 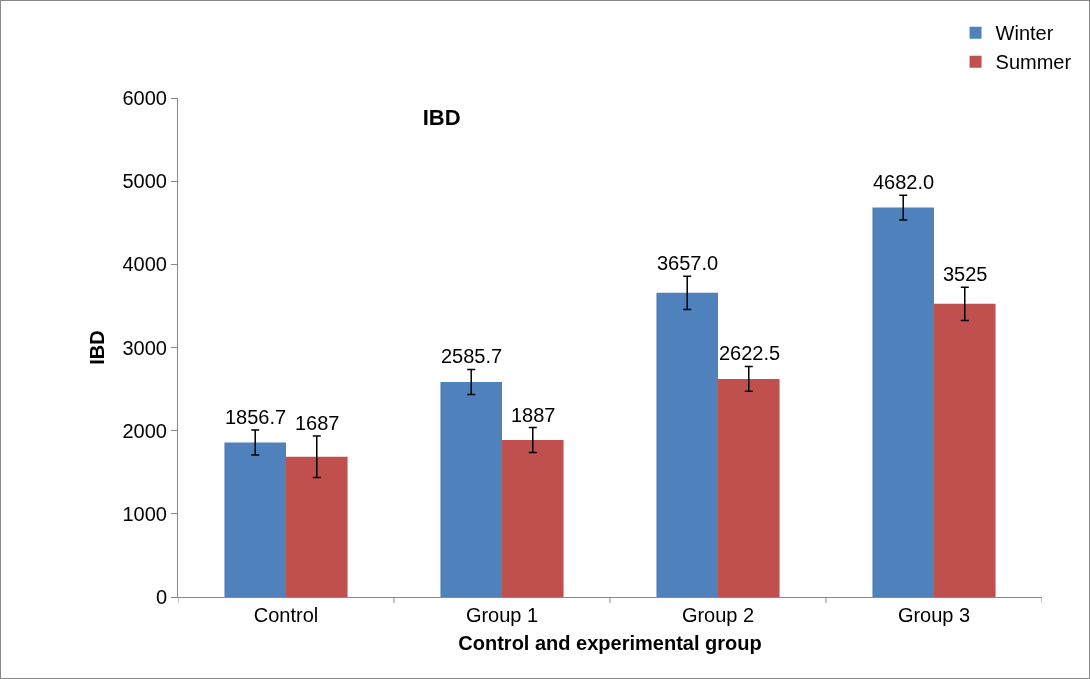 What do you see at coordinates (286, 615) in the screenshot?
I see `x-tick-label: Control` at bounding box center [286, 615].